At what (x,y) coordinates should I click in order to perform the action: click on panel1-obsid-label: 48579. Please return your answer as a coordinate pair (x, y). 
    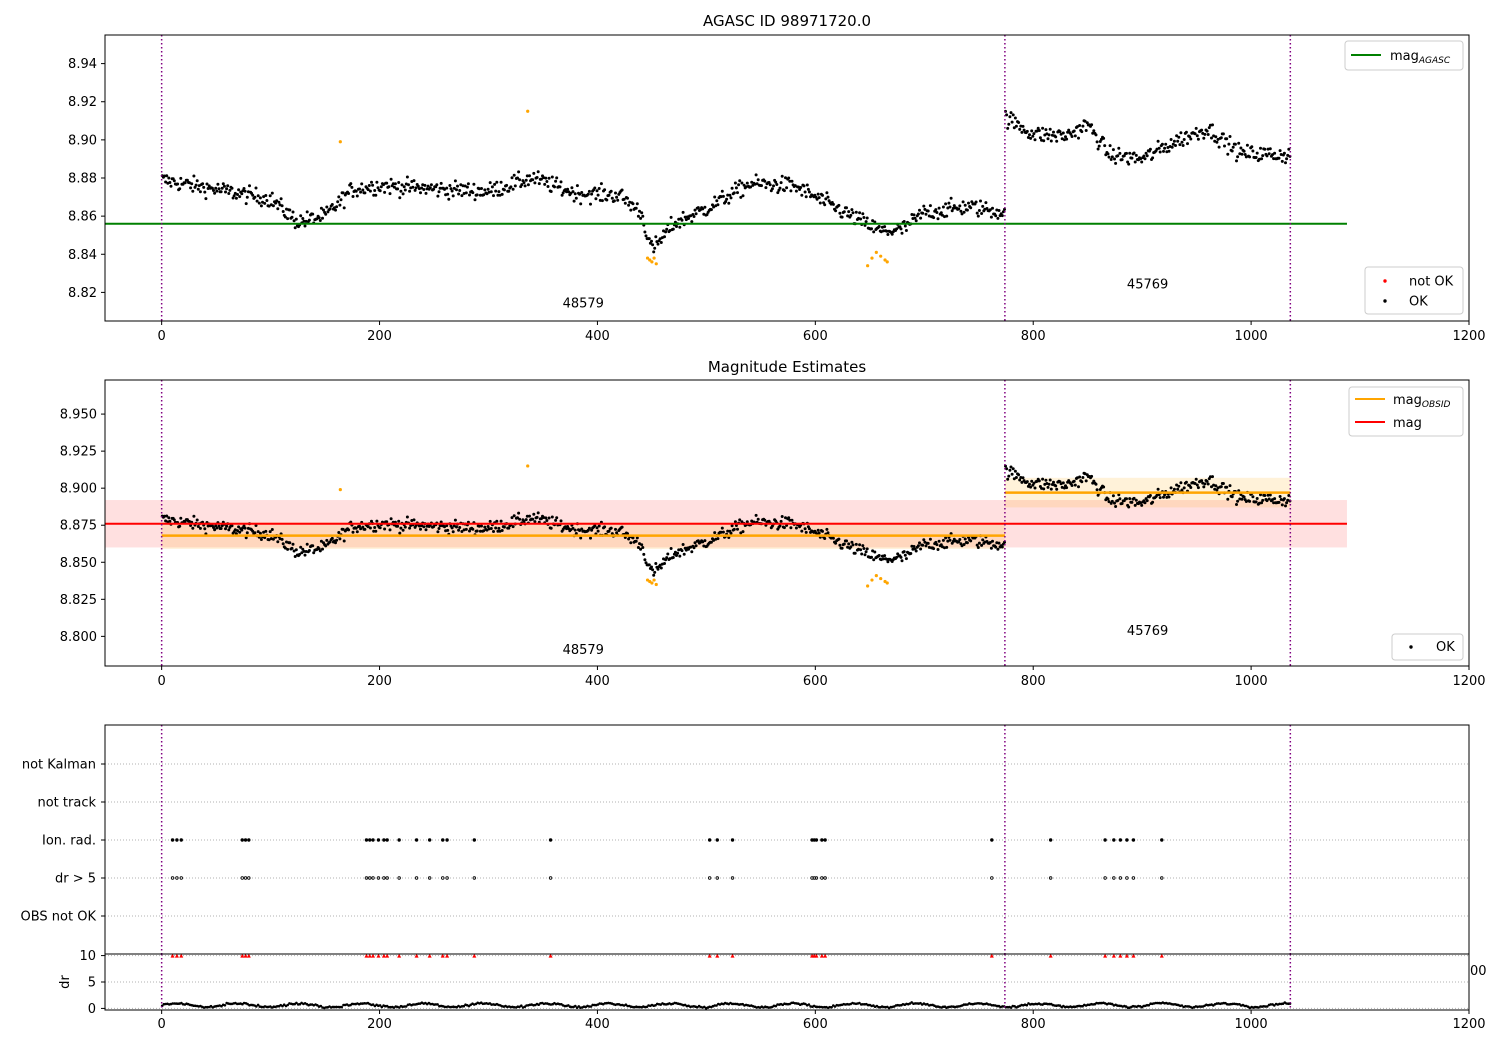
    Looking at the image, I should click on (583, 304).